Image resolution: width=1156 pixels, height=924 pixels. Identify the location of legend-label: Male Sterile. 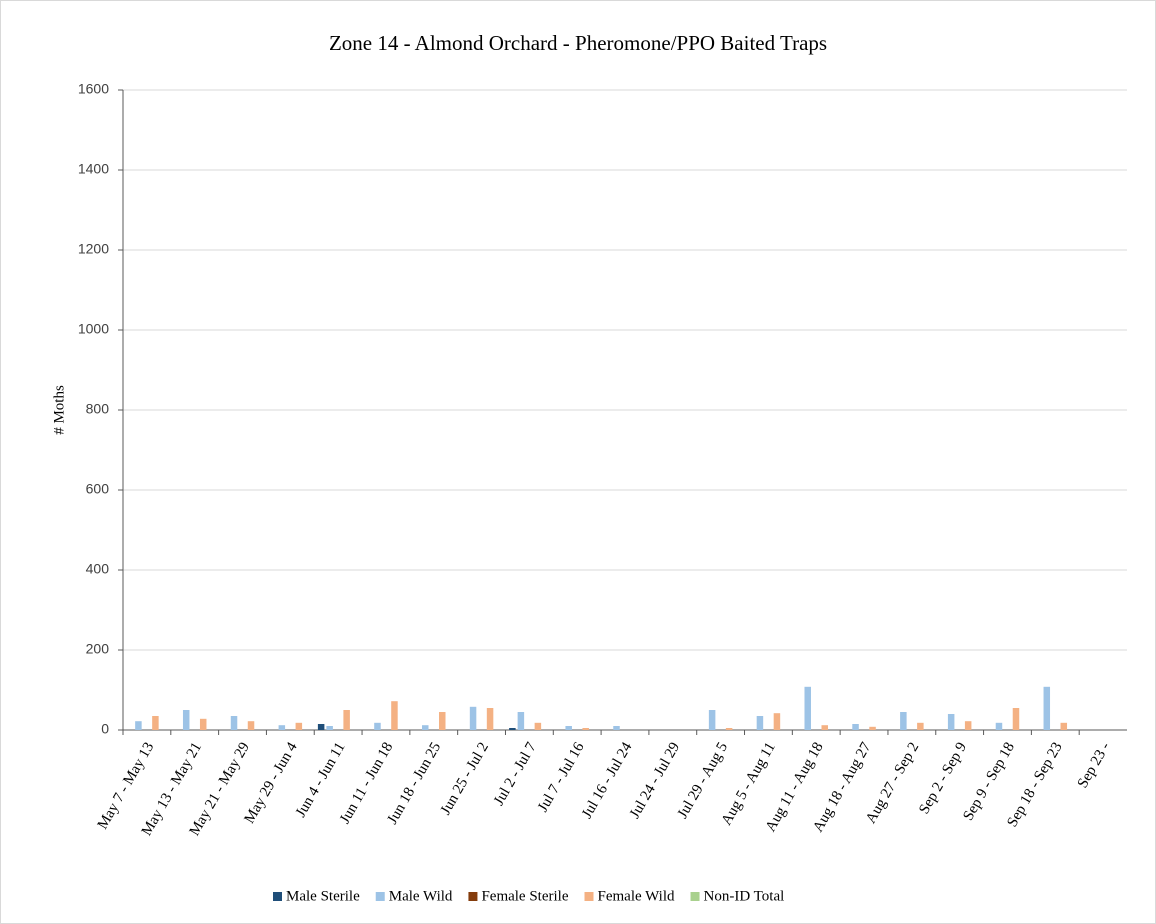
(323, 896).